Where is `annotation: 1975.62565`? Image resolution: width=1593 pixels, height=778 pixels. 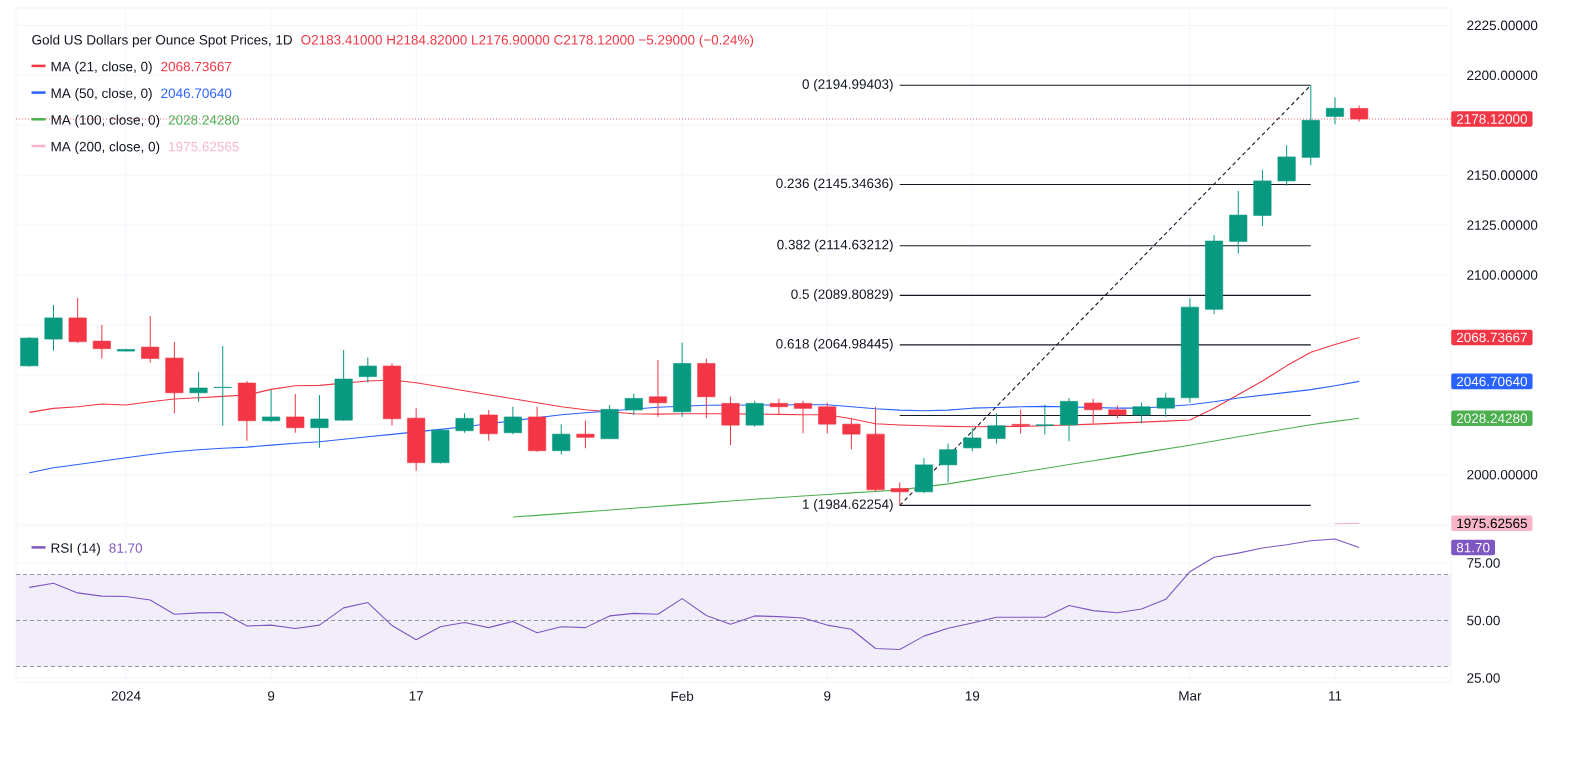
annotation: 1975.62565 is located at coordinates (204, 146).